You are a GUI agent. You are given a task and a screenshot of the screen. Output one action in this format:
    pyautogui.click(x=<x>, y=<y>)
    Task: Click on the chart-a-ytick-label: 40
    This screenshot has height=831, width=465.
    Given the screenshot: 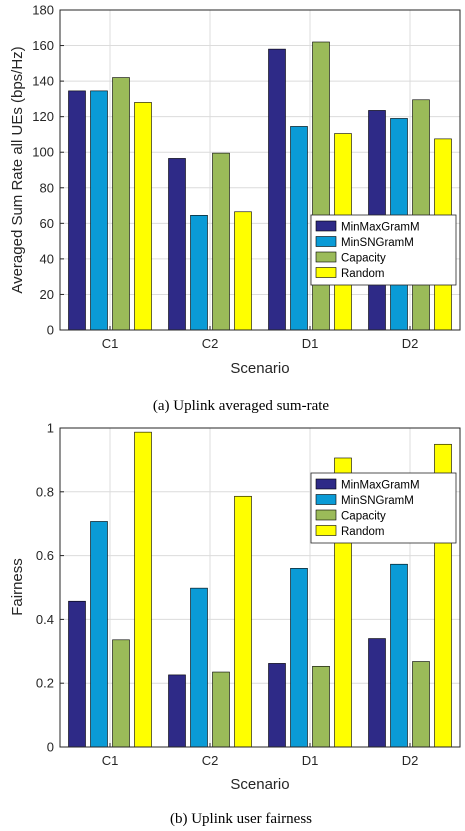 What is the action you would take?
    pyautogui.click(x=47, y=258)
    